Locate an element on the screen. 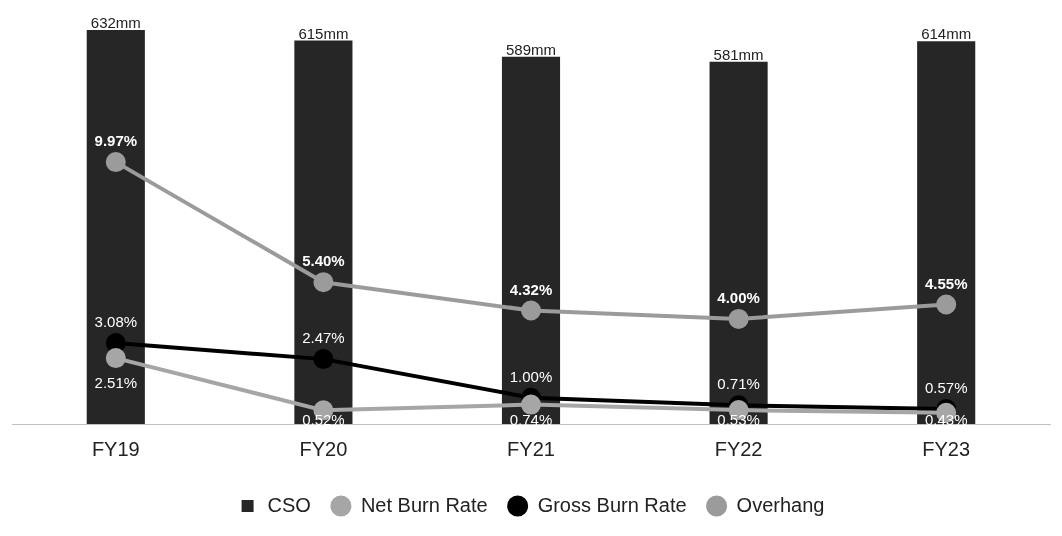  data-label: 2.47% is located at coordinates (323, 338).